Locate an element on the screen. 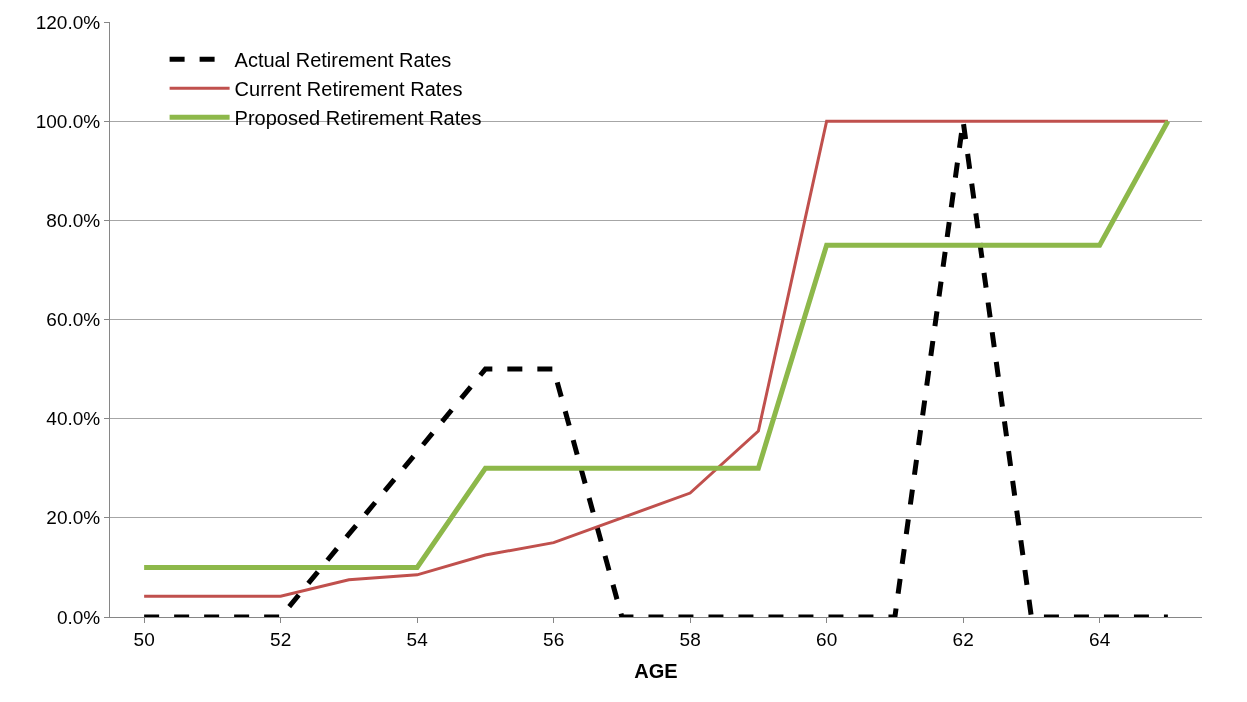 This screenshot has width=1247, height=702. y-tick-label: 0.0% is located at coordinates (78, 617).